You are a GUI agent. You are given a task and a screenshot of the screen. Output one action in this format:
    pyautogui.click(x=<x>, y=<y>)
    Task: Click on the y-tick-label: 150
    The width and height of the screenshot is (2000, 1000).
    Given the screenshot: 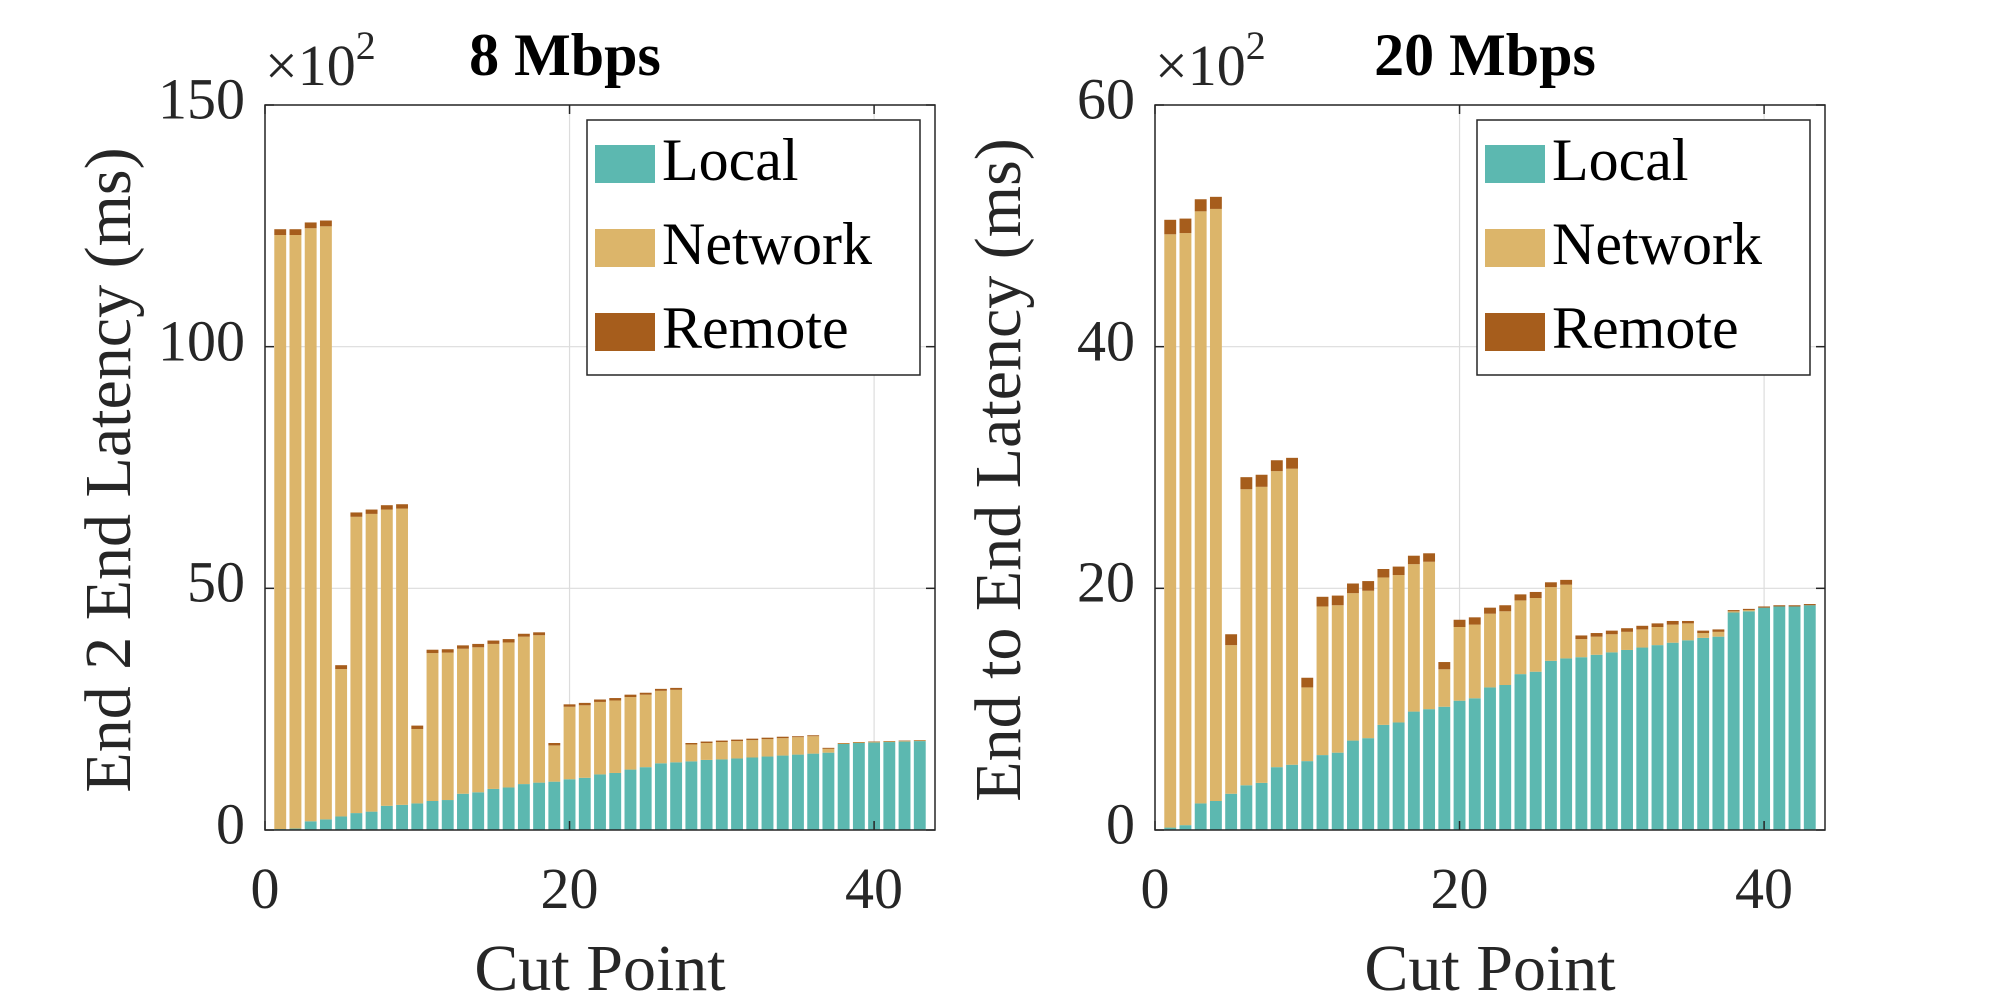 What is the action you would take?
    pyautogui.click(x=201, y=98)
    